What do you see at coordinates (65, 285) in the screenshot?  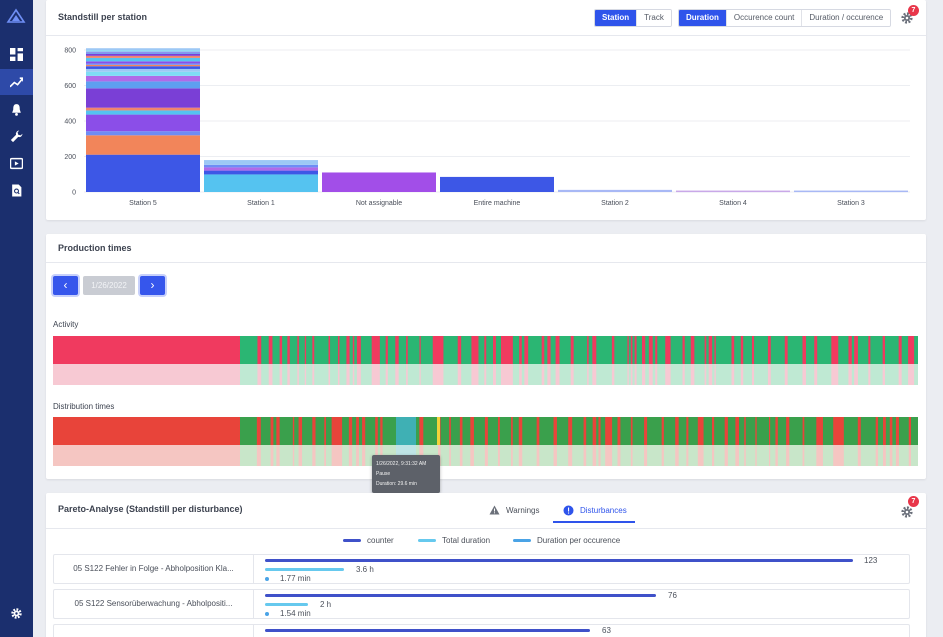 I see `prev-day-button: ‹` at bounding box center [65, 285].